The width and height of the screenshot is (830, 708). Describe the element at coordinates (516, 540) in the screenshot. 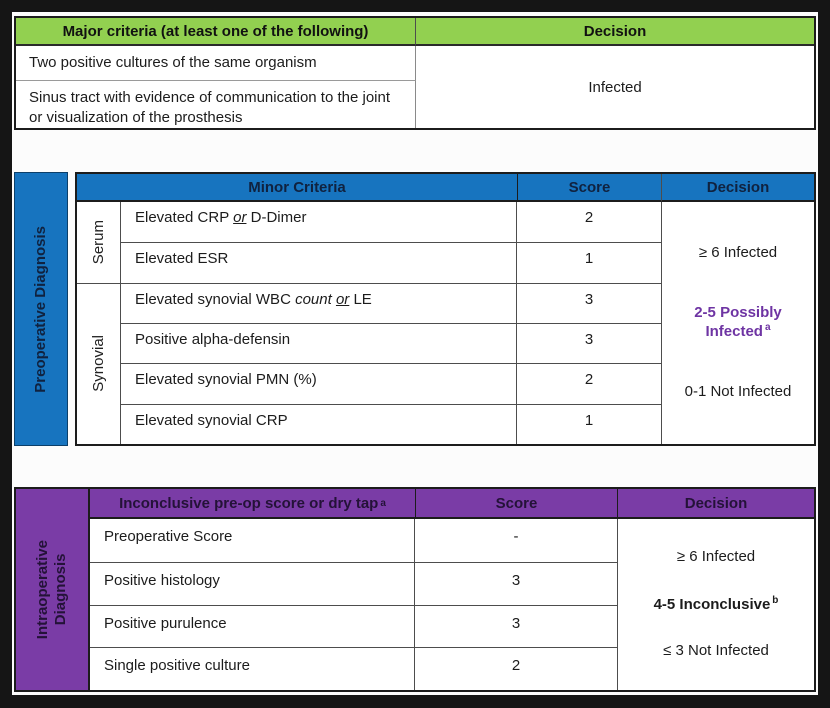

I see `score-cell: -` at that location.